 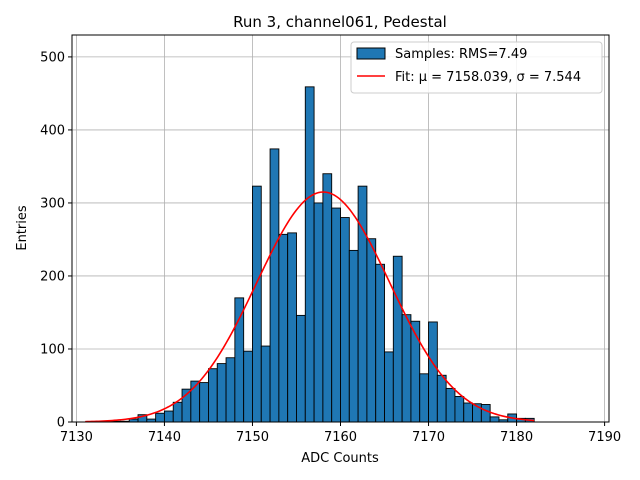 I want to click on y-tick-label: 500, so click(x=52, y=57).